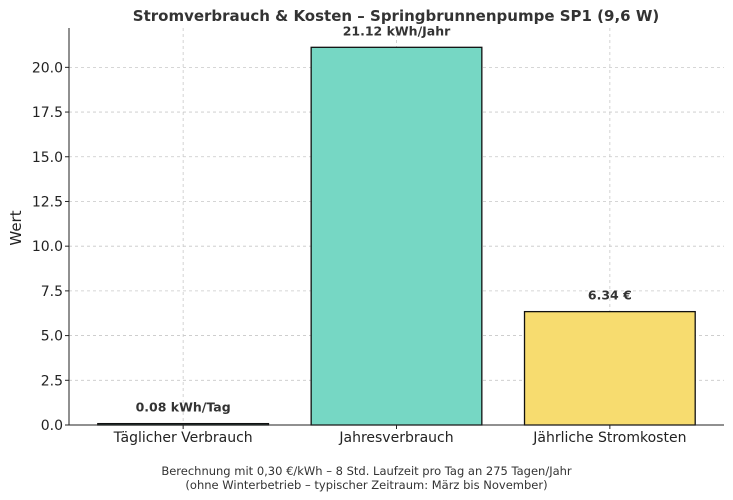 The height and width of the screenshot is (500, 733). What do you see at coordinates (47, 68) in the screenshot?
I see `y-tick-label: 20.0` at bounding box center [47, 68].